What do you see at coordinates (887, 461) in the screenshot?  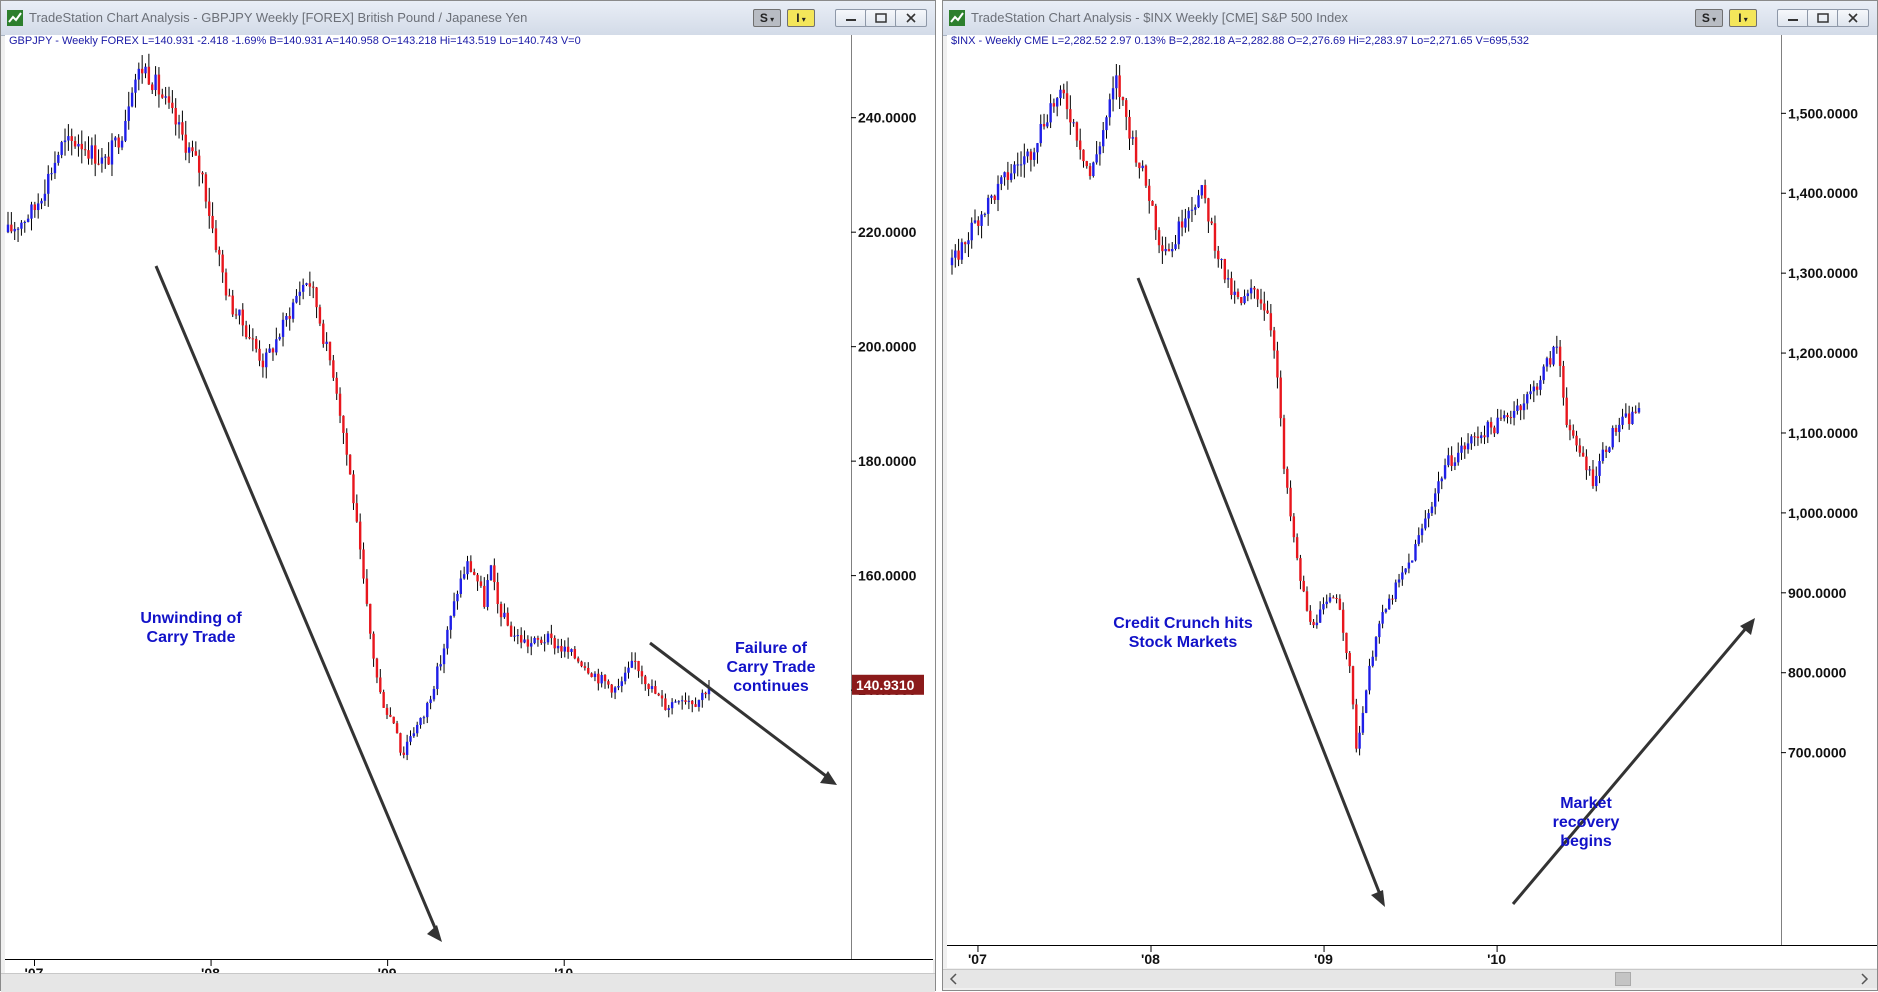 I see `price-tick-label: 180.0000` at bounding box center [887, 461].